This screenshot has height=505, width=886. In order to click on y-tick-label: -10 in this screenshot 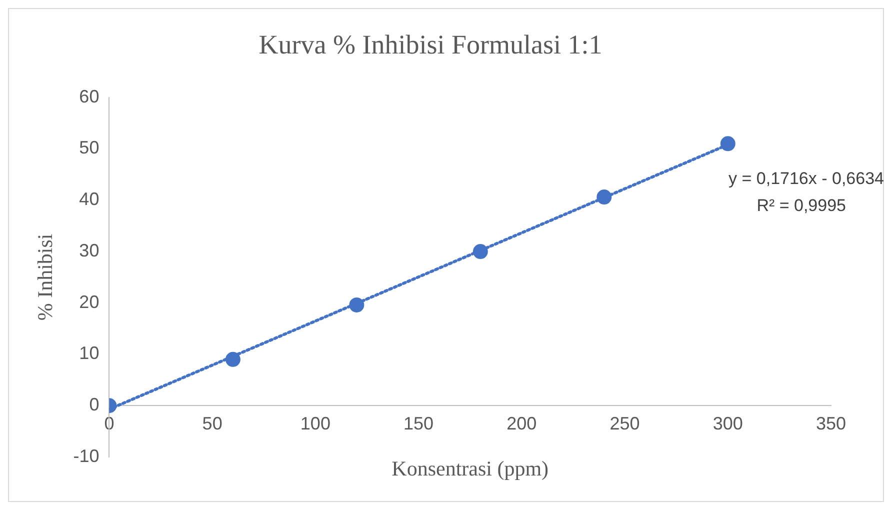, I will do `click(86, 456)`.